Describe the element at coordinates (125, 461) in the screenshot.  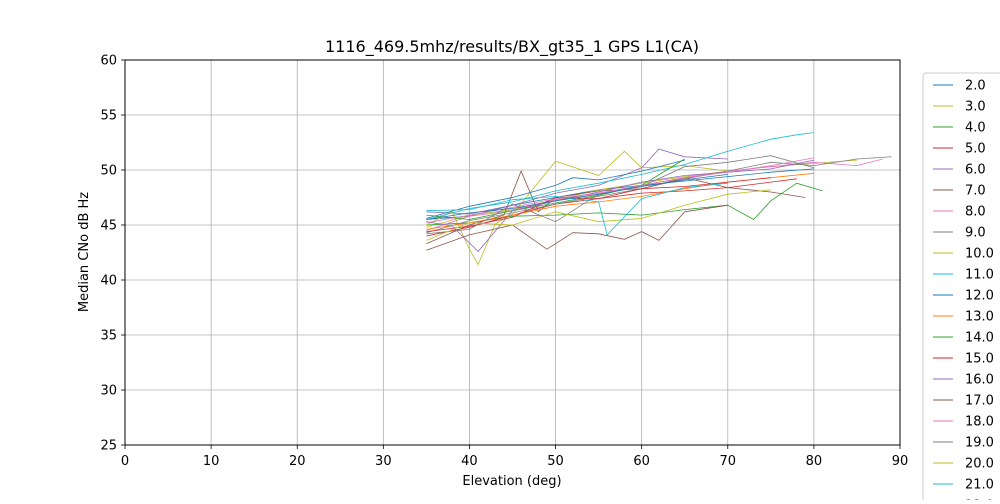
I see `x-tick-label: 0` at that location.